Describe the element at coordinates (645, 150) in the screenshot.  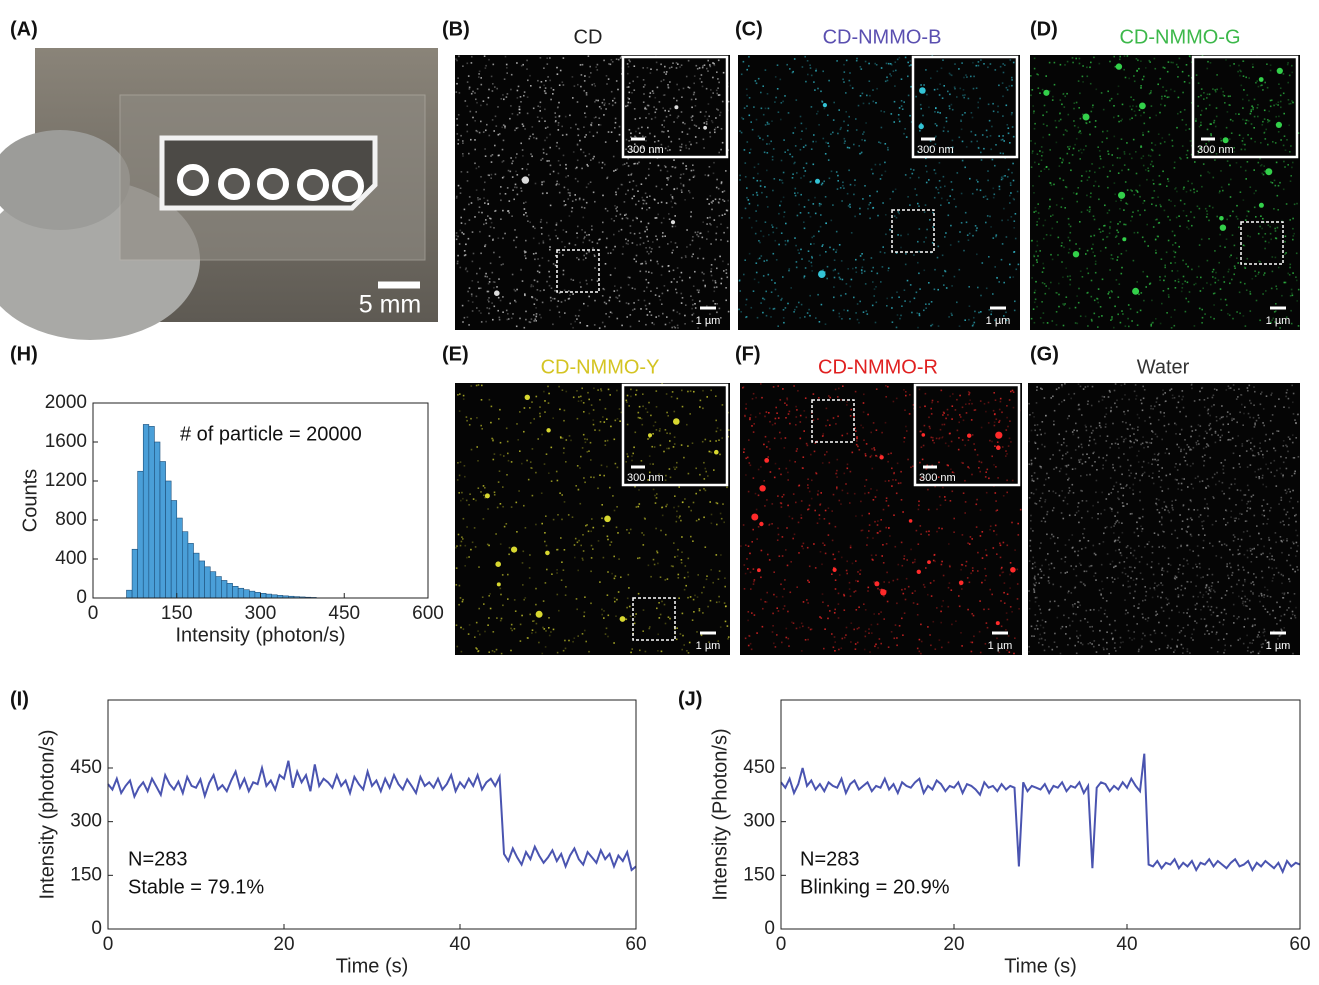
I see `inset-scale-bar-label: 300 nm` at that location.